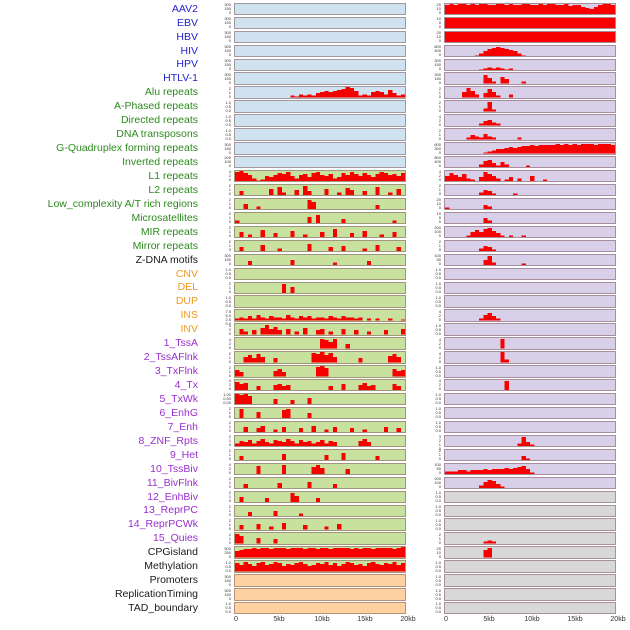 Image resolution: width=630 pixels, height=630 pixels. I want to click on track-label-3-txflnk: 3_TxFlnk, so click(176, 371).